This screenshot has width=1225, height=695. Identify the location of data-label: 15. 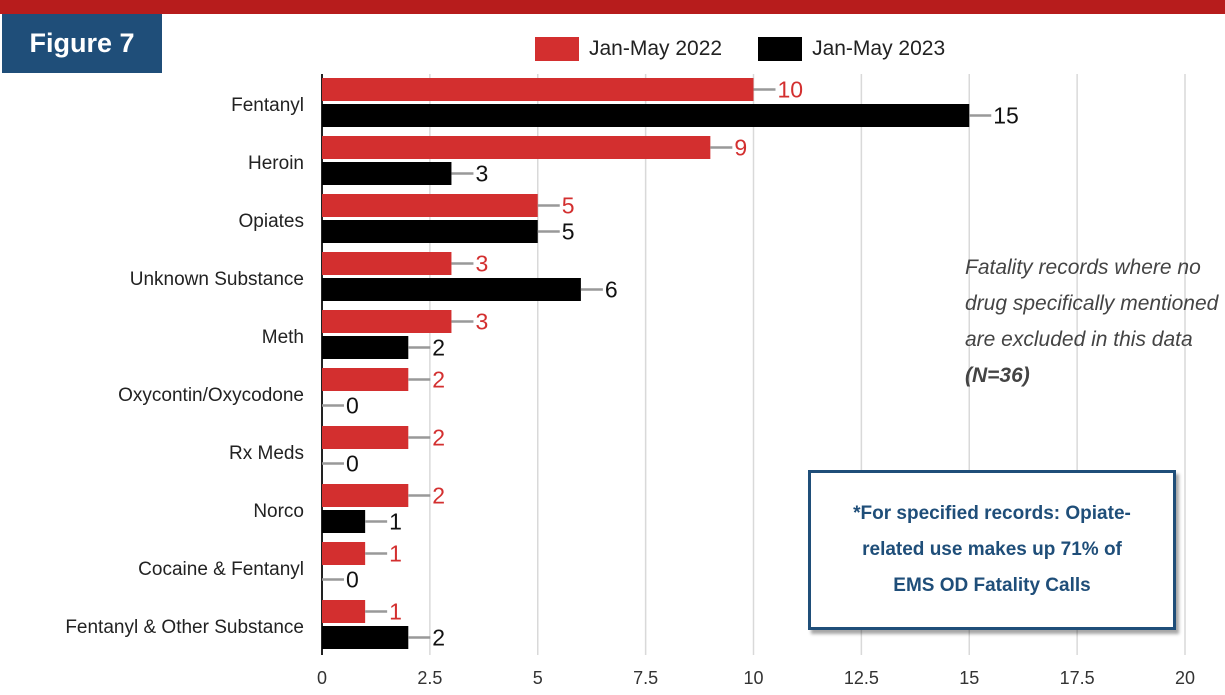
(1006, 116).